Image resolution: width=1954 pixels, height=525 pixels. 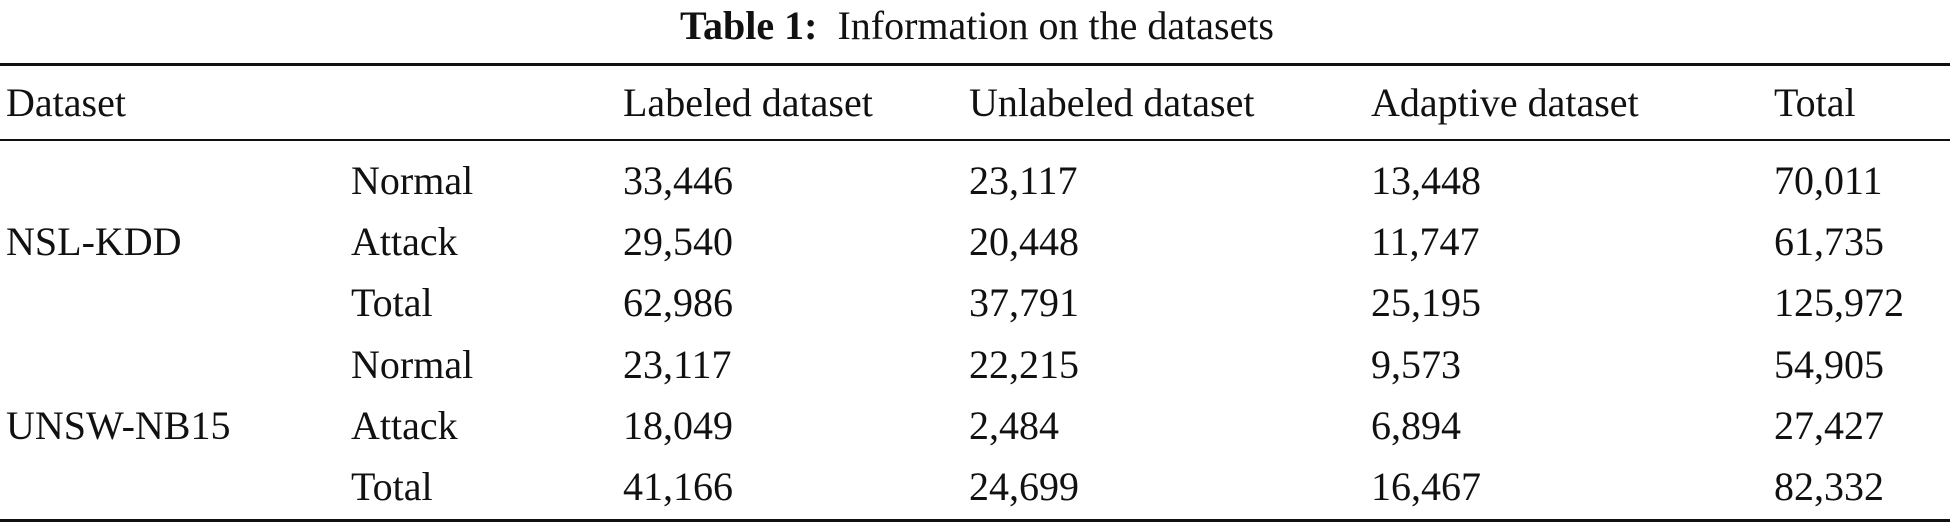 What do you see at coordinates (1815, 102) in the screenshot?
I see `column-header: Total` at bounding box center [1815, 102].